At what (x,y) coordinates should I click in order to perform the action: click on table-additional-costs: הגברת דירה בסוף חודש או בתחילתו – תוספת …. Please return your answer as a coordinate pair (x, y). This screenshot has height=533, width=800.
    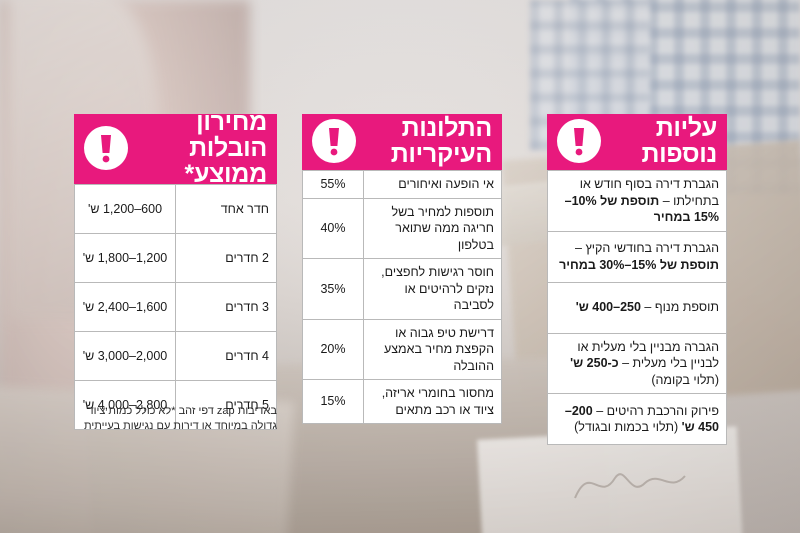
    Looking at the image, I should click on (637, 307).